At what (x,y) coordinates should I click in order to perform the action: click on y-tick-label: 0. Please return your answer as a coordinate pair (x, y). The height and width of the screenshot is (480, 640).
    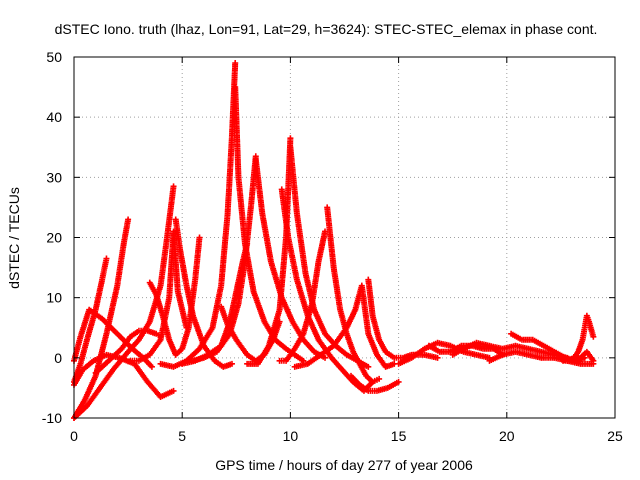
    Looking at the image, I should click on (58, 358).